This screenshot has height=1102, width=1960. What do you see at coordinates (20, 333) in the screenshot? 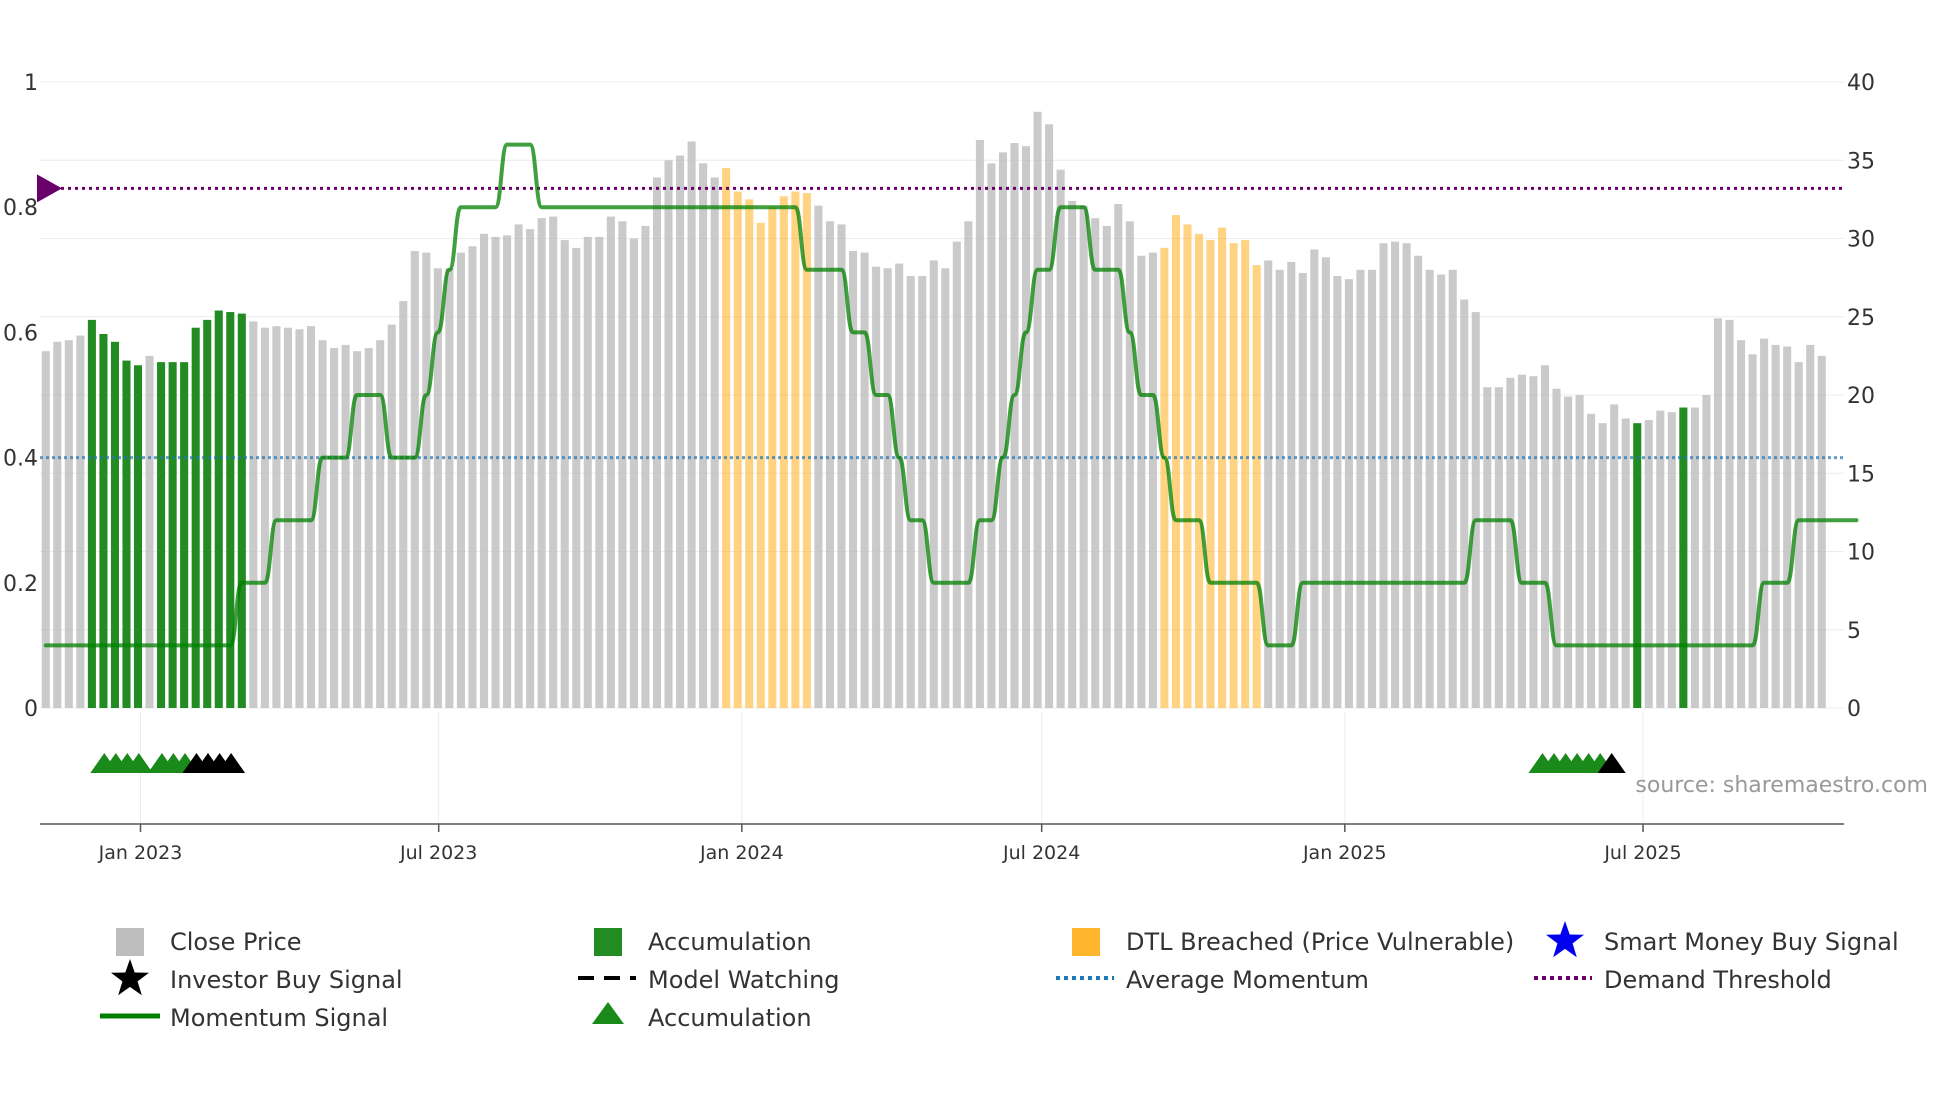
I see `left-tick-label: 0.6` at bounding box center [20, 333].